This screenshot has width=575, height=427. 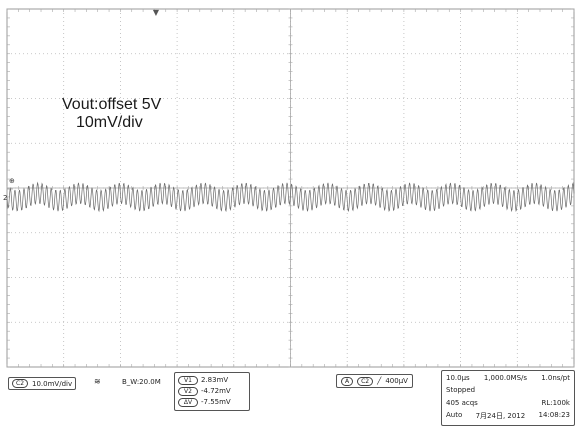 What do you see at coordinates (461, 390) in the screenshot?
I see `run-state: Stopped` at bounding box center [461, 390].